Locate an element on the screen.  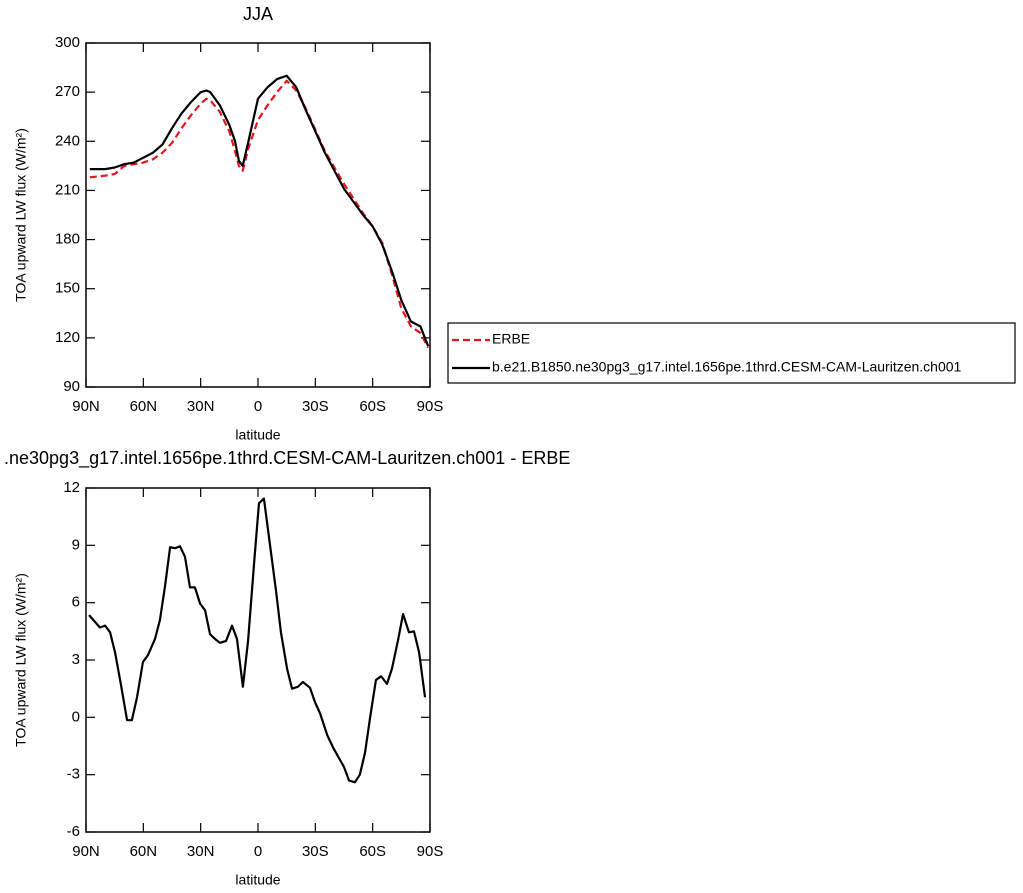
y-tick-label: 3 is located at coordinates (76, 659).